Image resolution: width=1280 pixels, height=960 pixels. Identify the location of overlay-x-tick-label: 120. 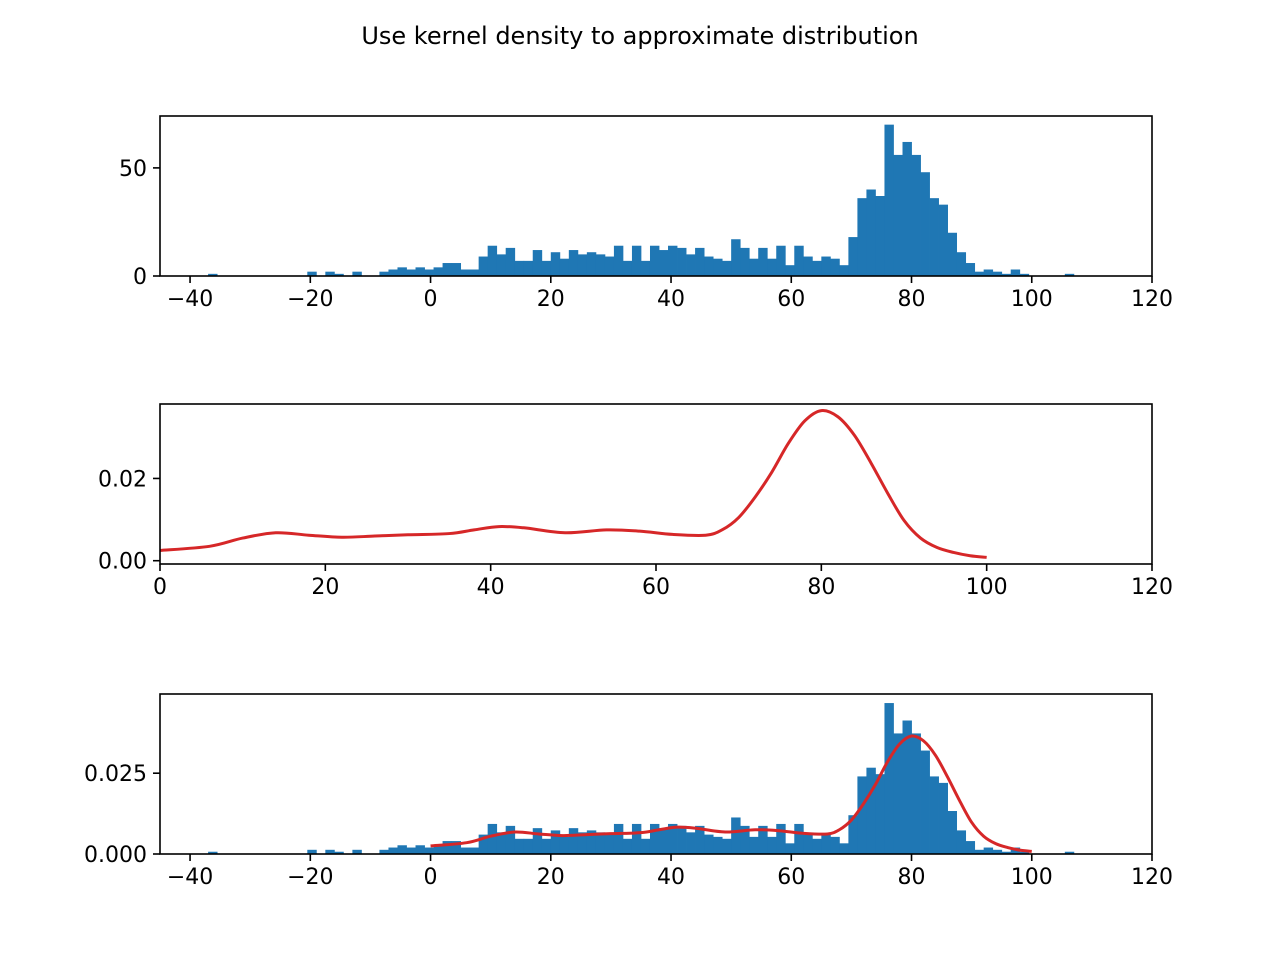
(1152, 877).